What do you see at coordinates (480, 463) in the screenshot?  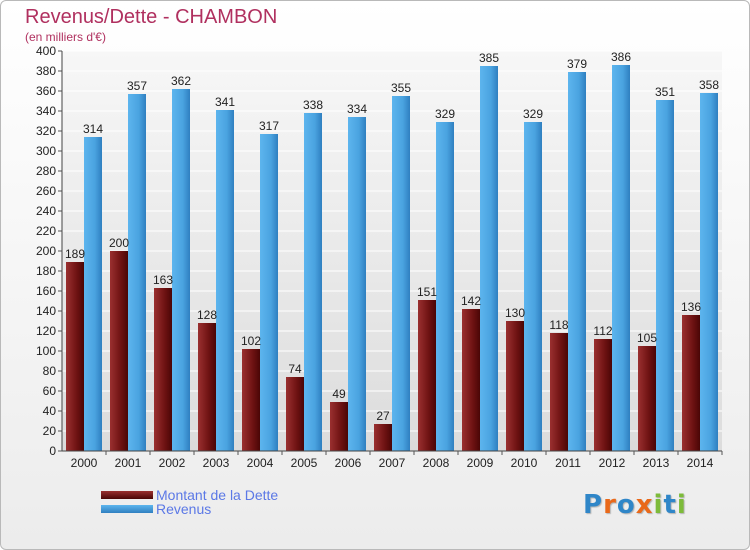 I see `x-tick-label: 2009` at bounding box center [480, 463].